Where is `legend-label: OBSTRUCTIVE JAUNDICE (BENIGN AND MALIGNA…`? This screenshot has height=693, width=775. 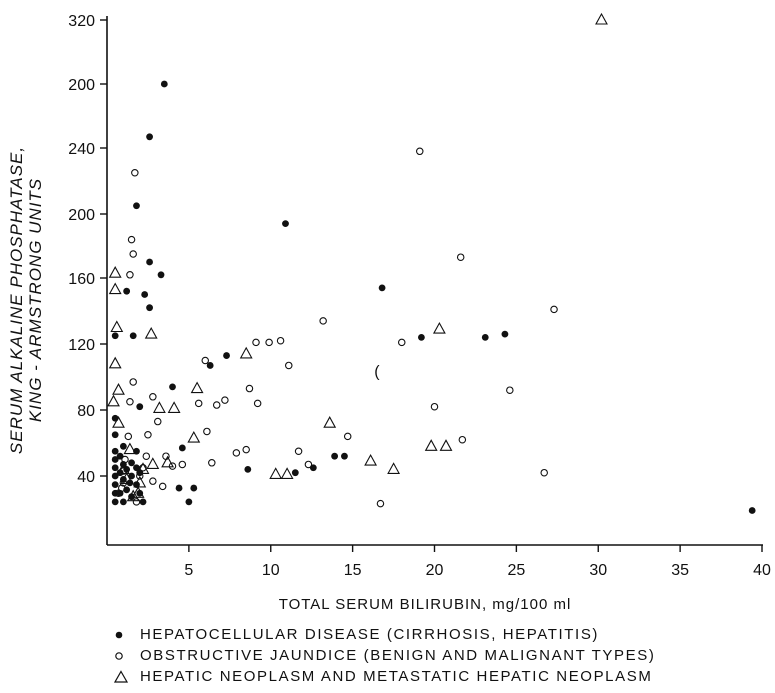 legend-label: OBSTRUCTIVE JAUNDICE (BENIGN AND MALIGNA… is located at coordinates (398, 655).